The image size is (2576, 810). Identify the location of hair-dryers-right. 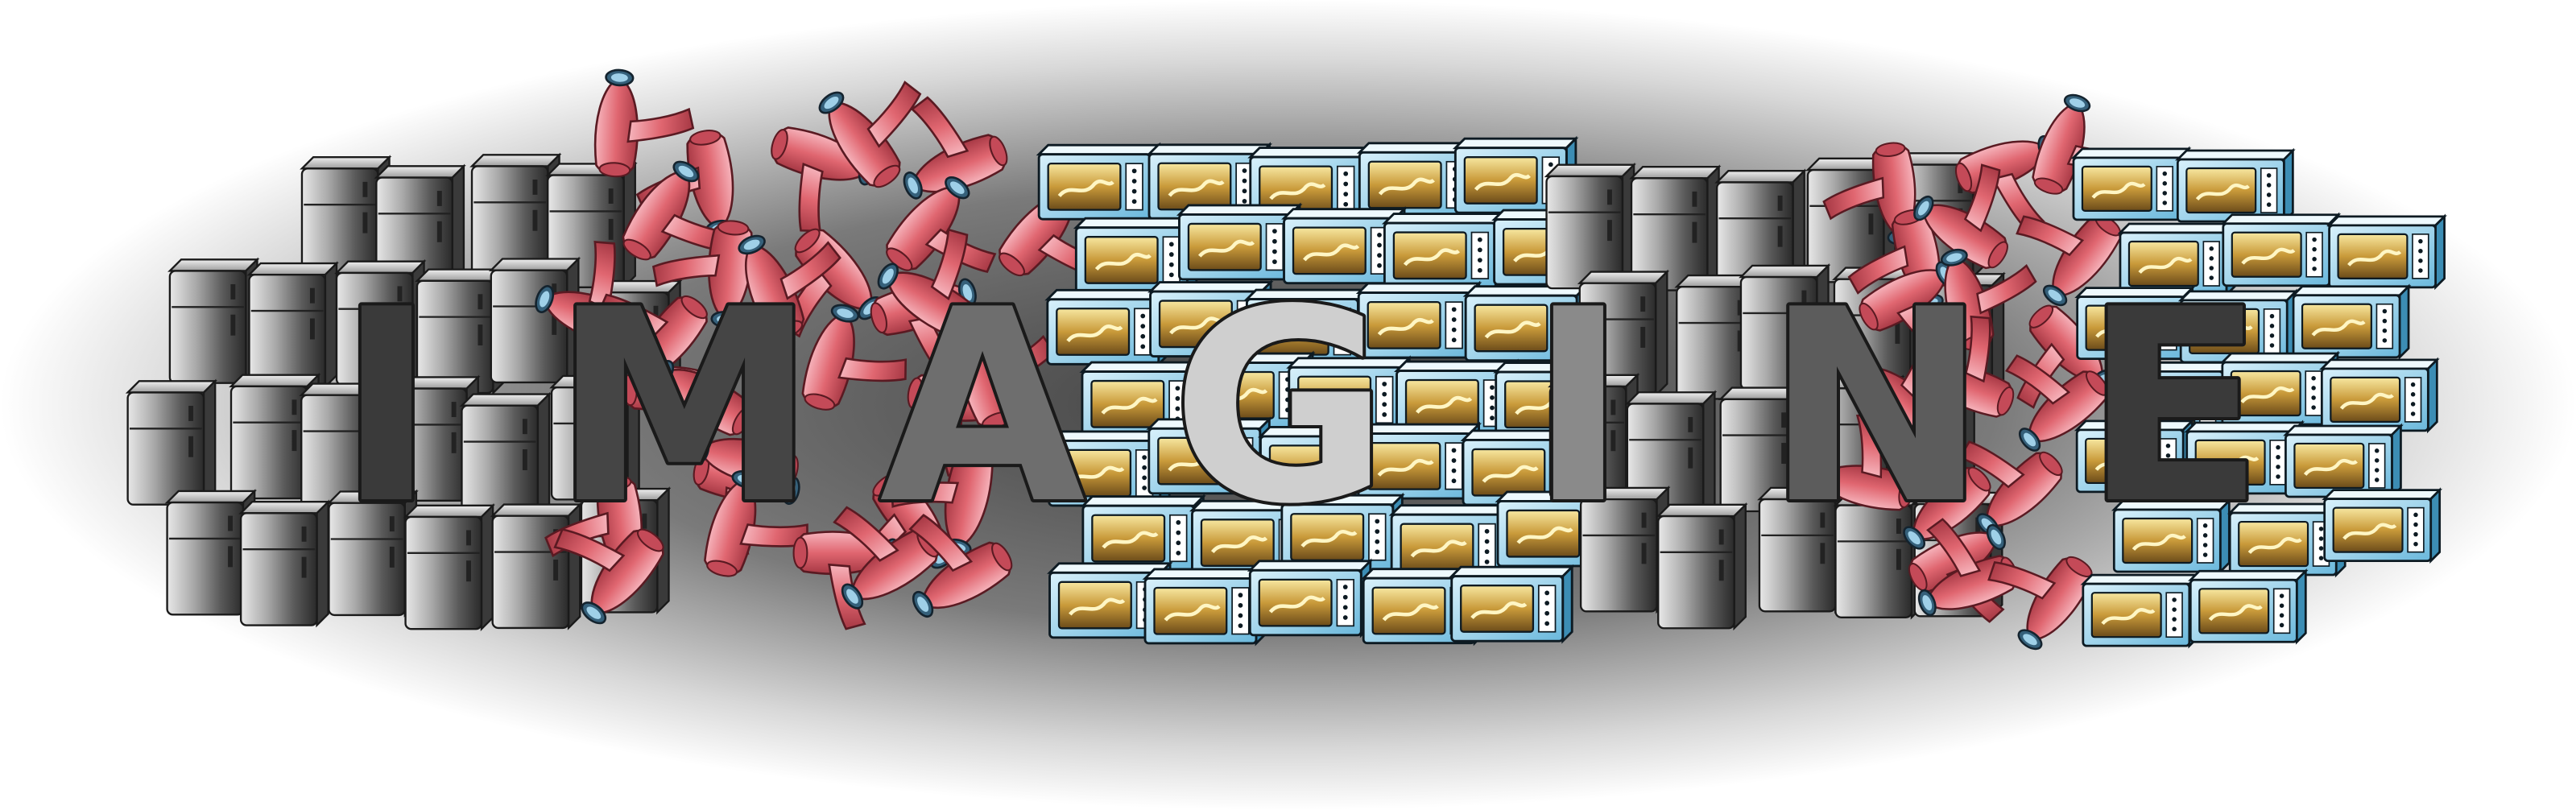
(1972, 372).